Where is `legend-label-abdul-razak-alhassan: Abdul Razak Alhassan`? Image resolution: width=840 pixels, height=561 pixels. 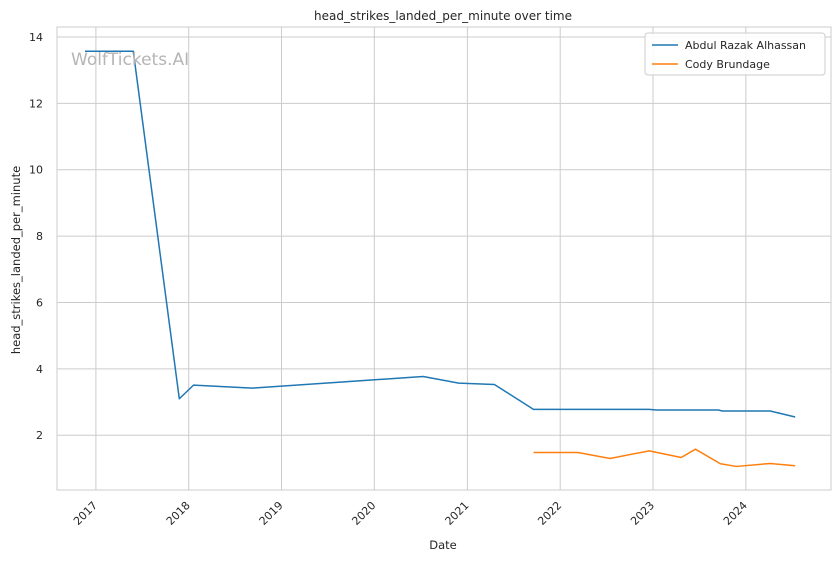 legend-label-abdul-razak-alhassan: Abdul Razak Alhassan is located at coordinates (745, 45).